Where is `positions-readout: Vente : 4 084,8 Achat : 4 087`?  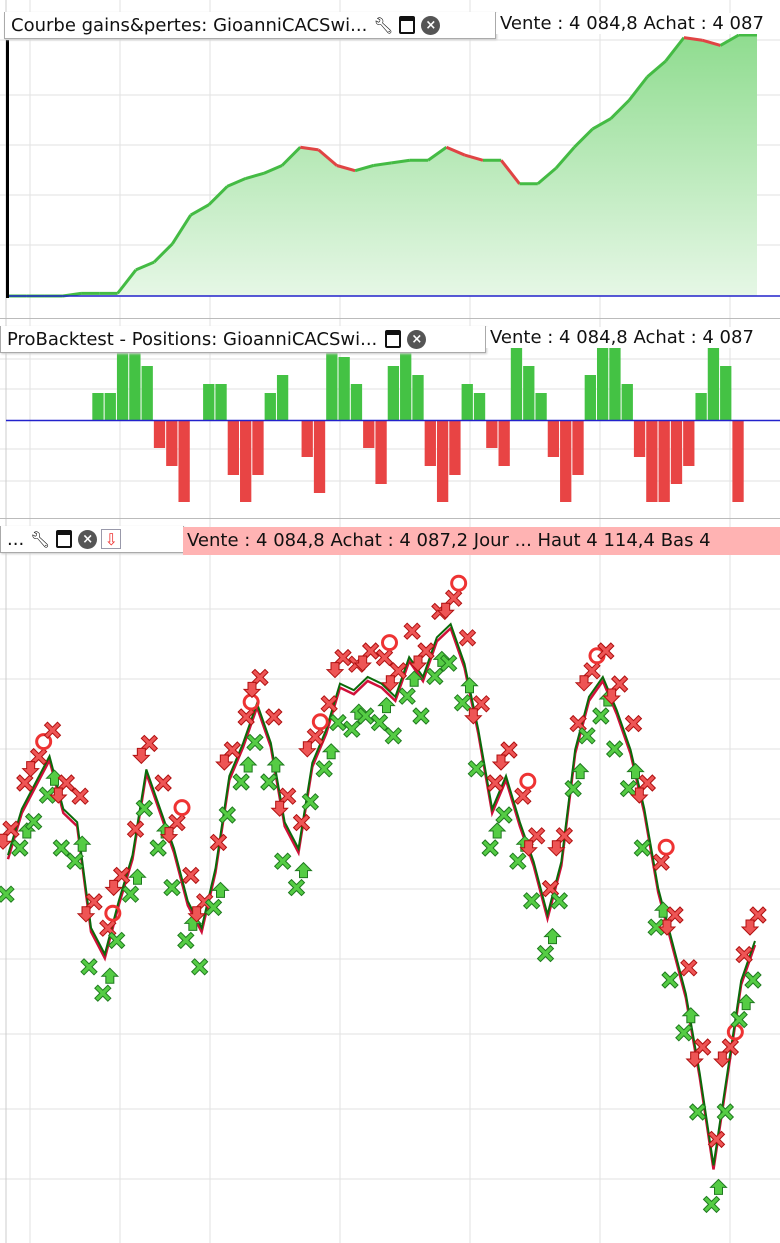 positions-readout: Vente : 4 084,8 Achat : 4 087 is located at coordinates (622, 337).